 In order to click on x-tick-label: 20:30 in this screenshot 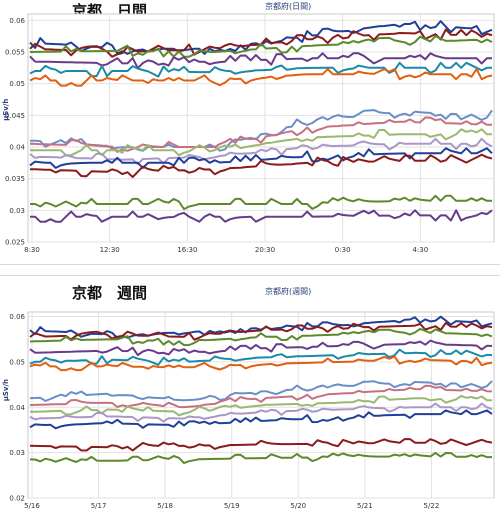, I will do `click(265, 250)`.